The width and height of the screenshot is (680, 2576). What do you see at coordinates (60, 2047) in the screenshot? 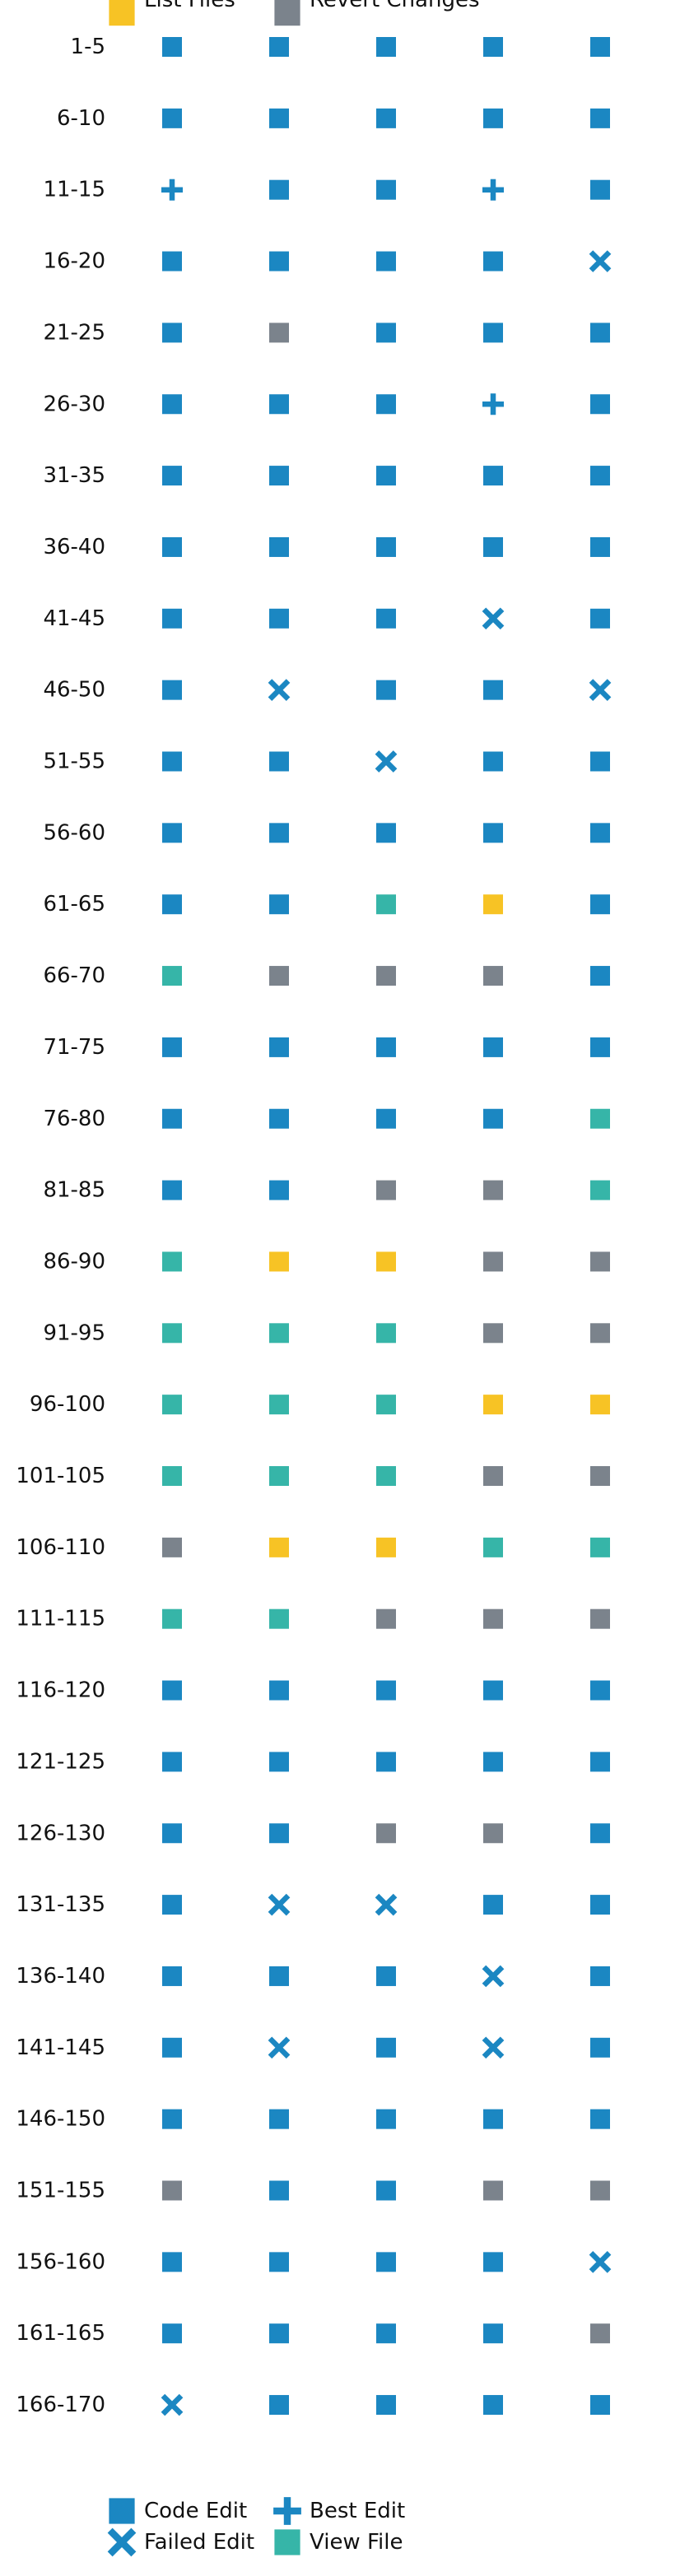
I see `row-label: 141-145` at bounding box center [60, 2047].